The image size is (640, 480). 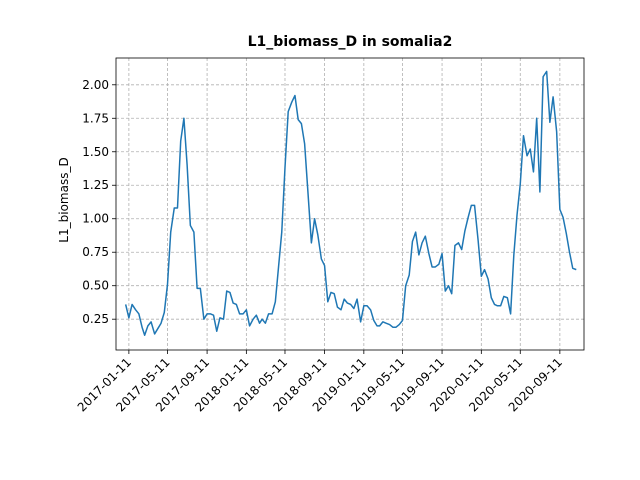 I want to click on y-tick-label: 2.00, so click(x=95, y=85).